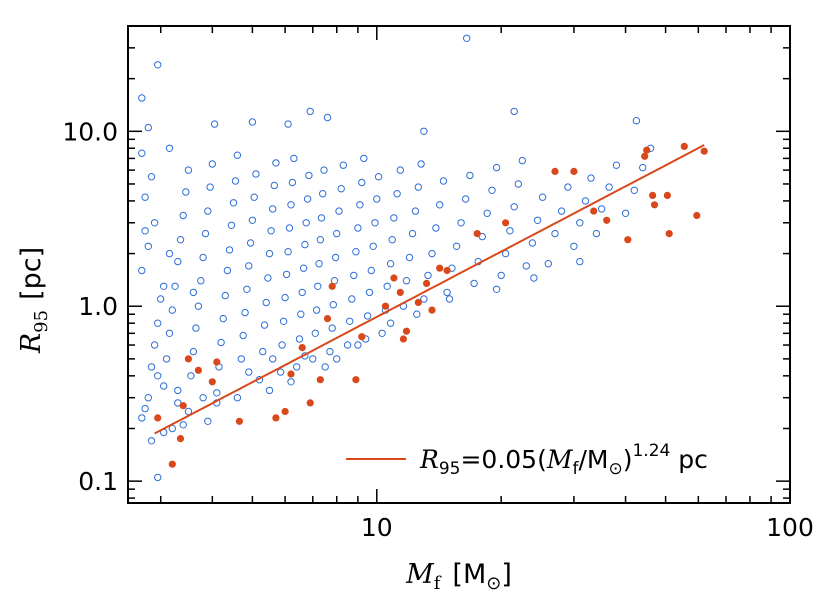 The width and height of the screenshot is (830, 594). I want to click on y-tick-label: 1.0, so click(98, 306).